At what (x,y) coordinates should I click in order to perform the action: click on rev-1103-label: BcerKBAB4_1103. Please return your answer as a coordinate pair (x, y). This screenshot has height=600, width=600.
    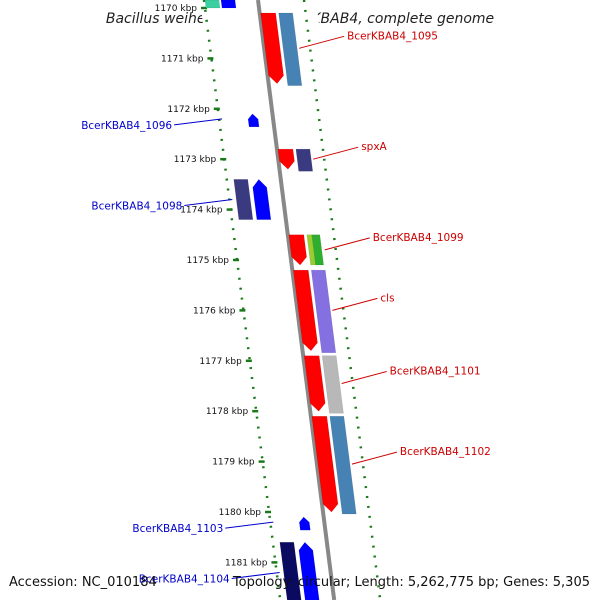
    Looking at the image, I should click on (177, 529).